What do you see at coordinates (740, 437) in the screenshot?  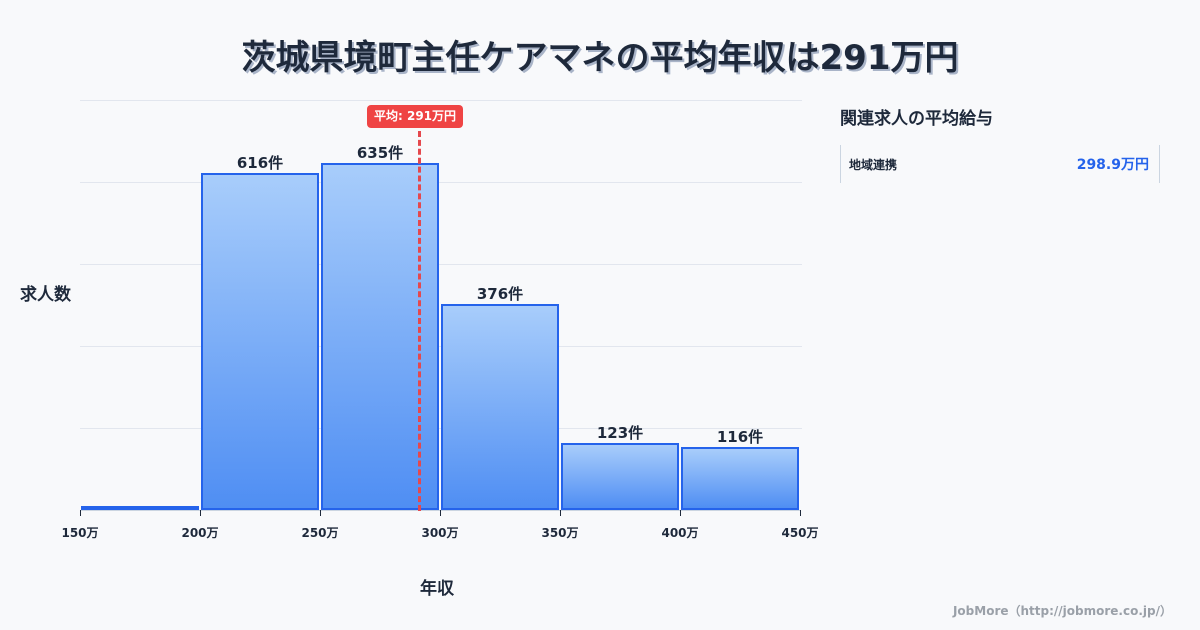 I see `bar-value-label: 116件` at bounding box center [740, 437].